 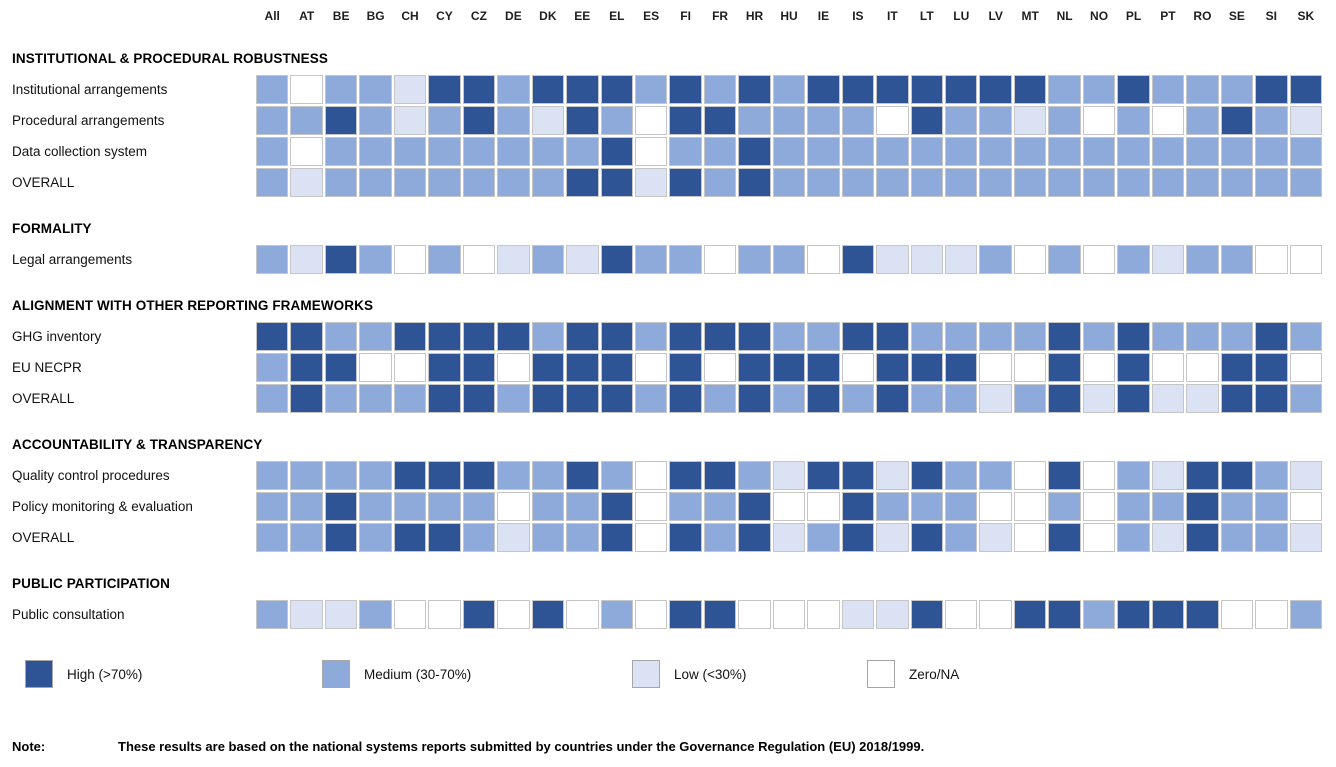 What do you see at coordinates (913, 674) in the screenshot?
I see `legend-item: Zero/NA` at bounding box center [913, 674].